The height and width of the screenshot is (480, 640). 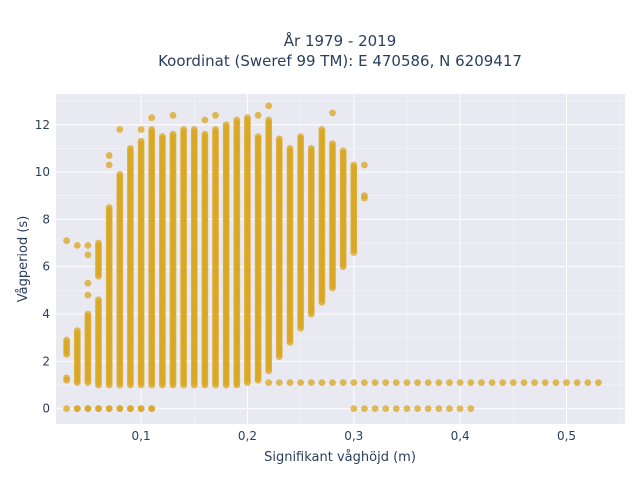 I want to click on x-axis-label: Signifikant våghöjd (m), so click(x=340, y=457).